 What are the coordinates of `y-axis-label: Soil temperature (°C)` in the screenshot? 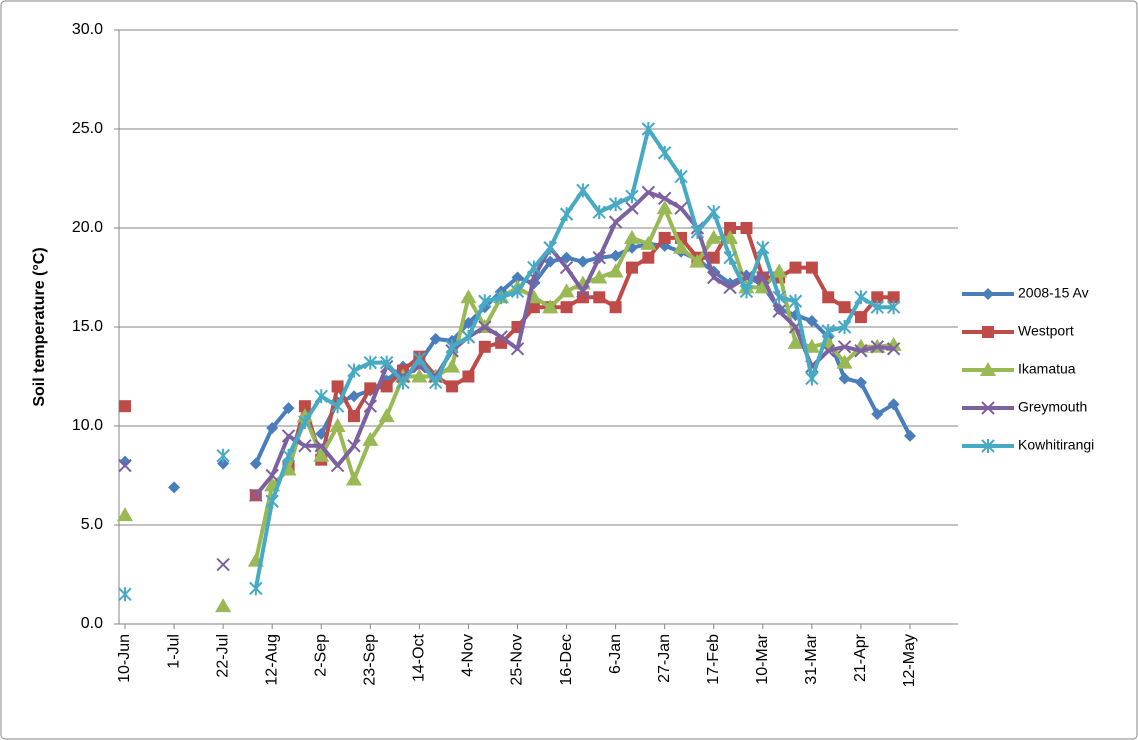 It's located at (39, 326).